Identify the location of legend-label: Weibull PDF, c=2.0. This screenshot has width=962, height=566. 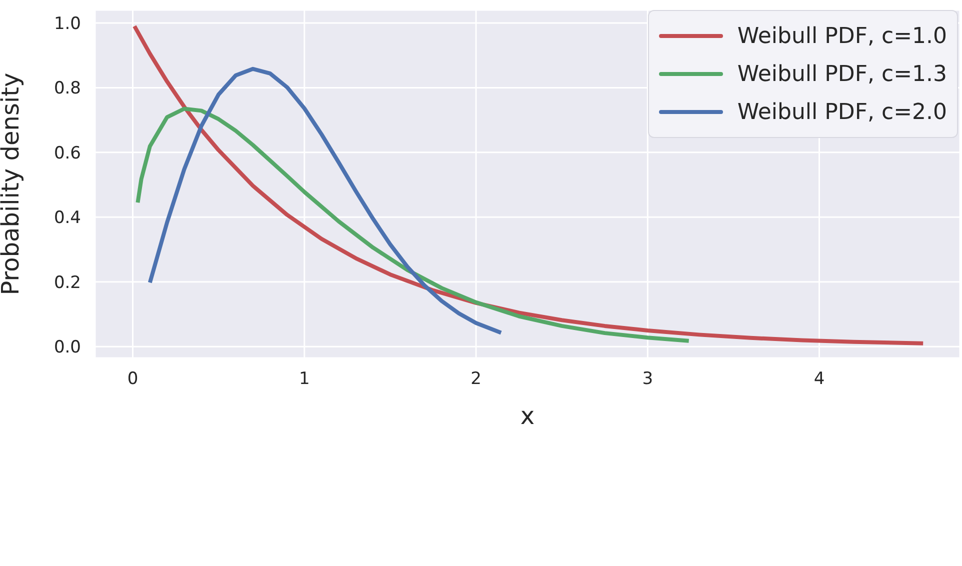
(842, 112).